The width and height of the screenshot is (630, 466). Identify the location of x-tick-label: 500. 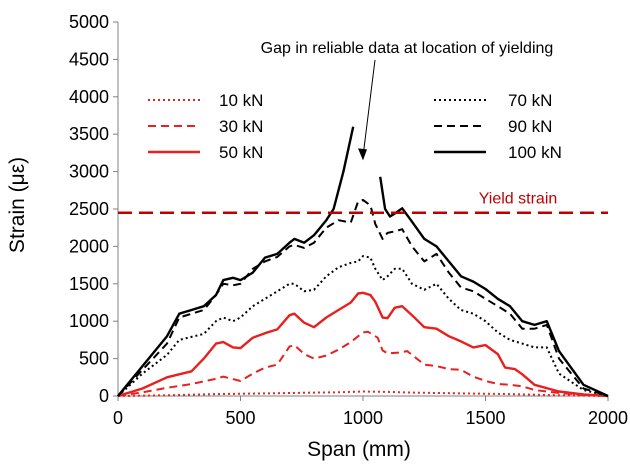
(240, 418).